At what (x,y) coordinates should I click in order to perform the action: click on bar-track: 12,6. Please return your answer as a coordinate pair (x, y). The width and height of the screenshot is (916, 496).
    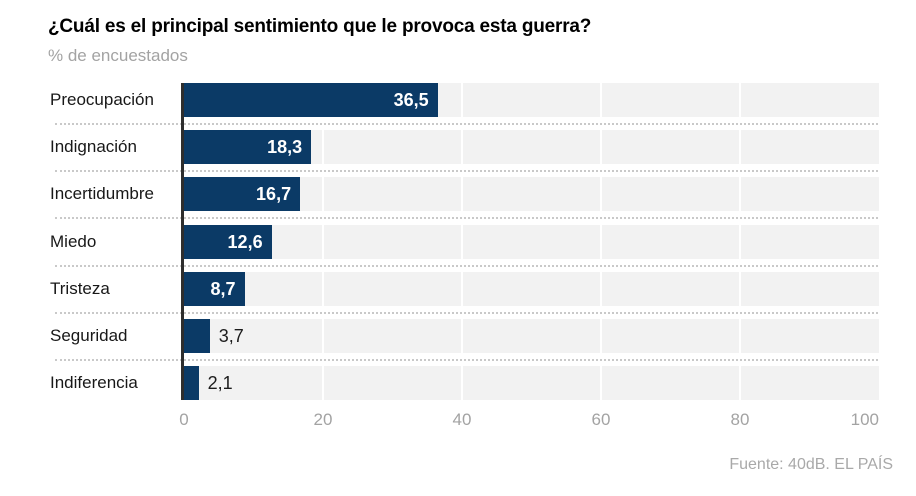
    Looking at the image, I should click on (531, 242).